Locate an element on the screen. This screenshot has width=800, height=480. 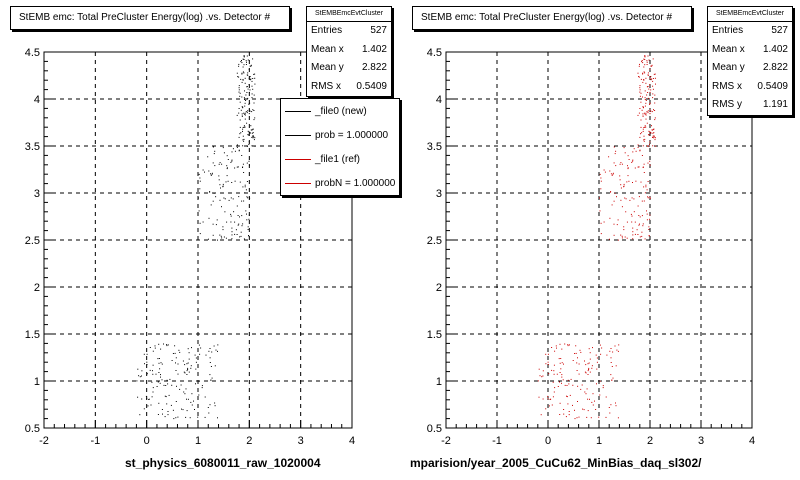
legend-label: _file0 (new) is located at coordinates (341, 111).